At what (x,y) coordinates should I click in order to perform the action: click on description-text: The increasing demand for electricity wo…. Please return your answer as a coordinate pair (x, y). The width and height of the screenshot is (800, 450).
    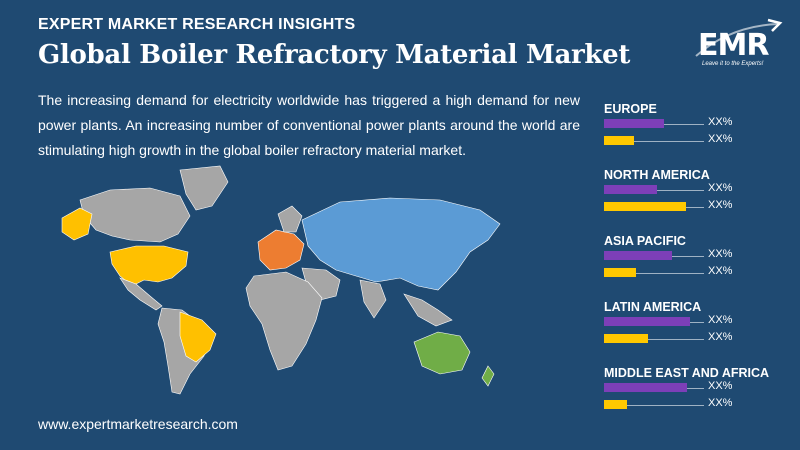
    Looking at the image, I should click on (309, 125).